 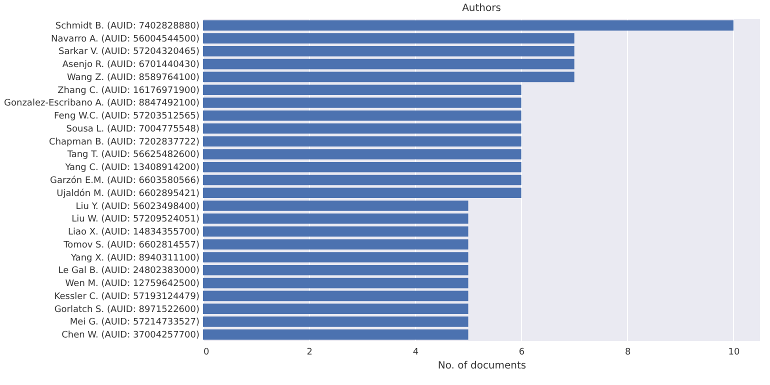 I want to click on x-tick-label: 0, so click(x=207, y=353).